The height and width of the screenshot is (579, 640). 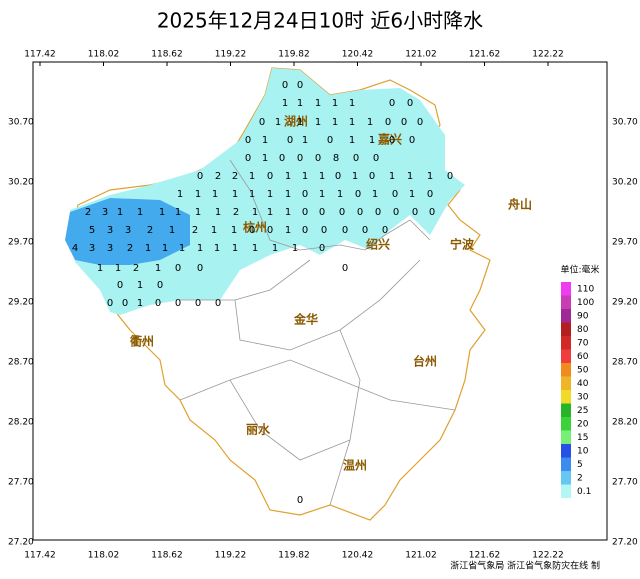 I want to click on city-label: 宁波, so click(x=462, y=244).